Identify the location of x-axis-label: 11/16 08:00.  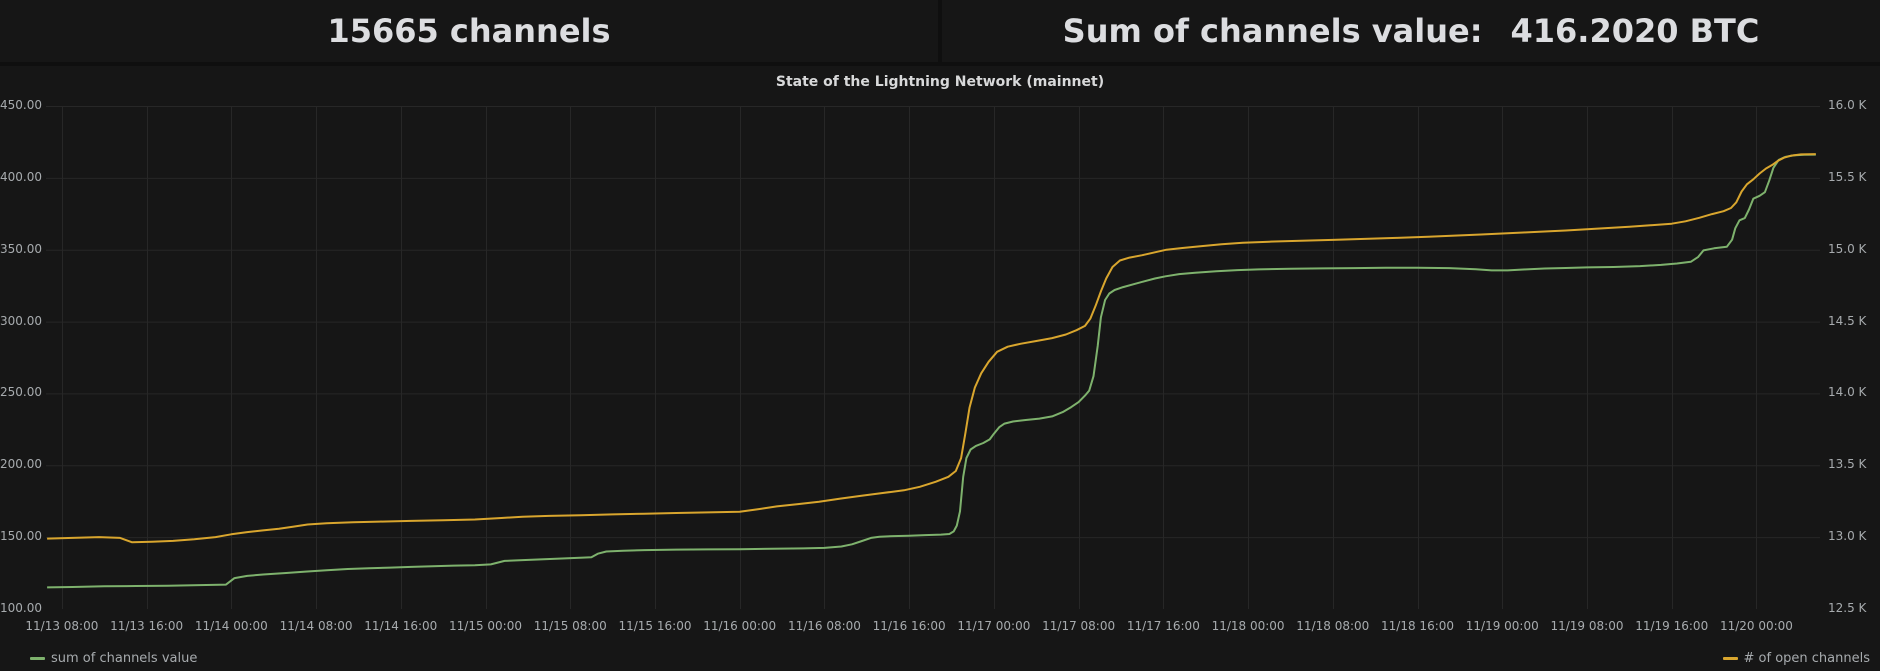
(824, 626).